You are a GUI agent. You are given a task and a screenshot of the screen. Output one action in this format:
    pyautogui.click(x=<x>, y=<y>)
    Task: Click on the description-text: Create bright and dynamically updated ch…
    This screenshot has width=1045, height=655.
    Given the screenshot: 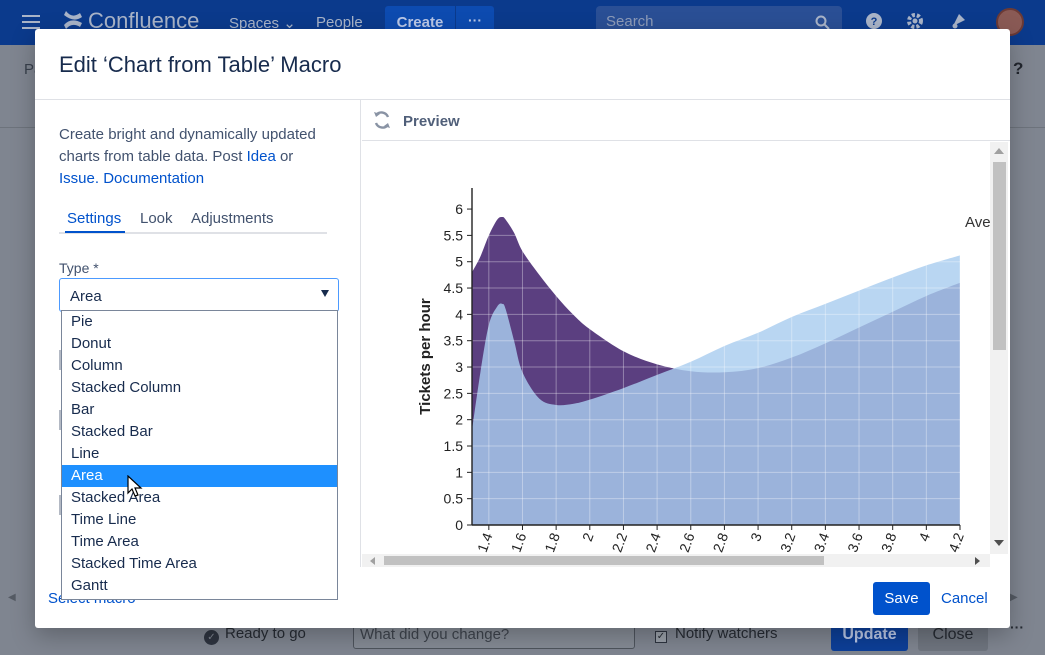 What is the action you would take?
    pyautogui.click(x=187, y=145)
    